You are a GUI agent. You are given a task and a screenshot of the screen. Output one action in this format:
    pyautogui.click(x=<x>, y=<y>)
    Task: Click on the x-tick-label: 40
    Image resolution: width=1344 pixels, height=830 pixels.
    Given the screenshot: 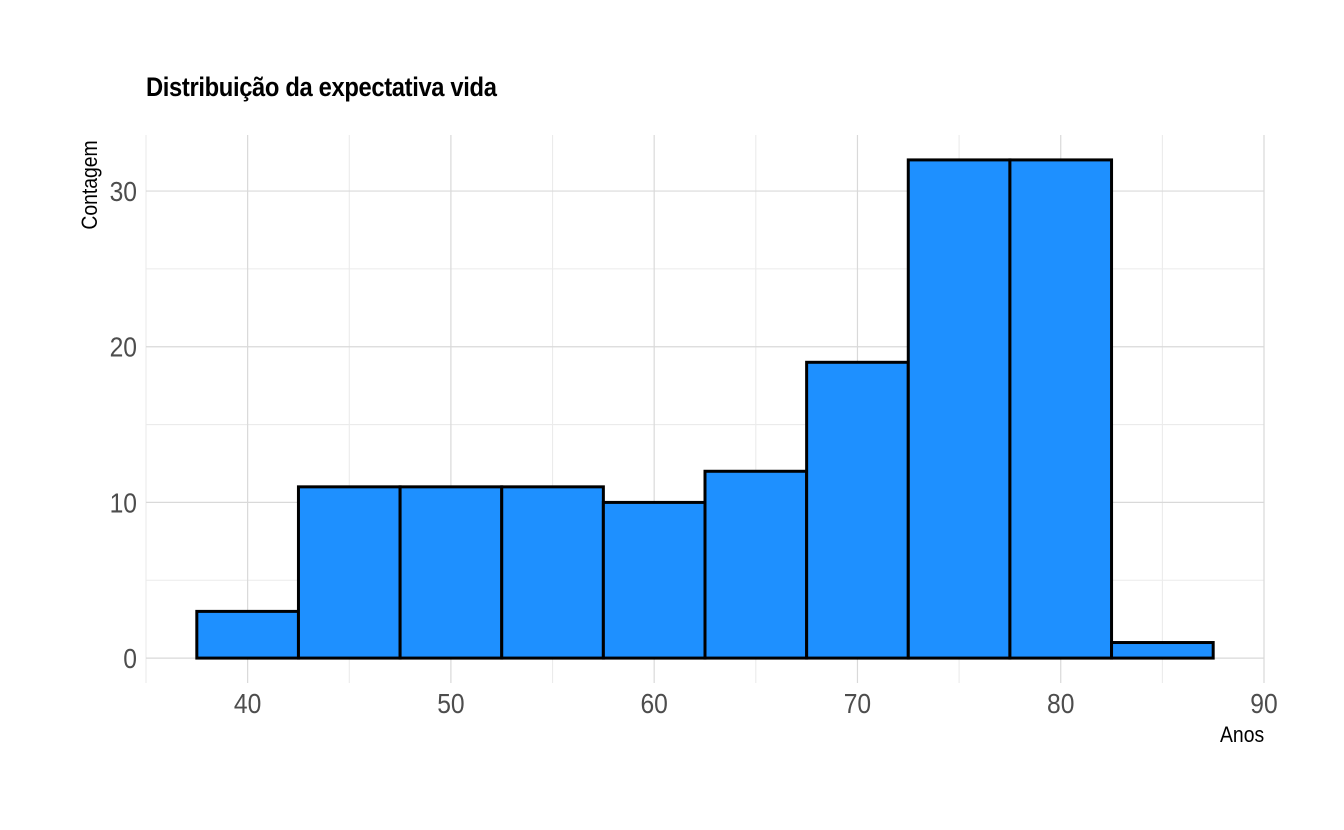 What is the action you would take?
    pyautogui.click(x=247, y=704)
    